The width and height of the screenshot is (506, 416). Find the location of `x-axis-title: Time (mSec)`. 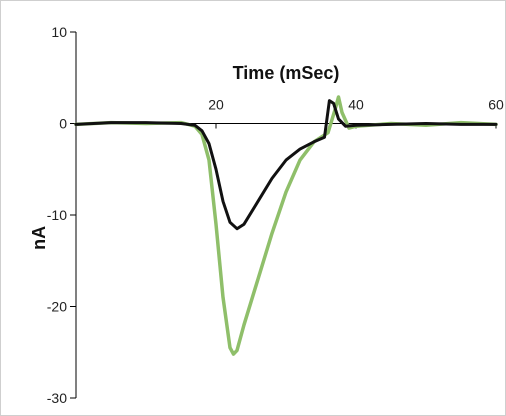

x-axis-title: Time (mSec) is located at coordinates (286, 73).